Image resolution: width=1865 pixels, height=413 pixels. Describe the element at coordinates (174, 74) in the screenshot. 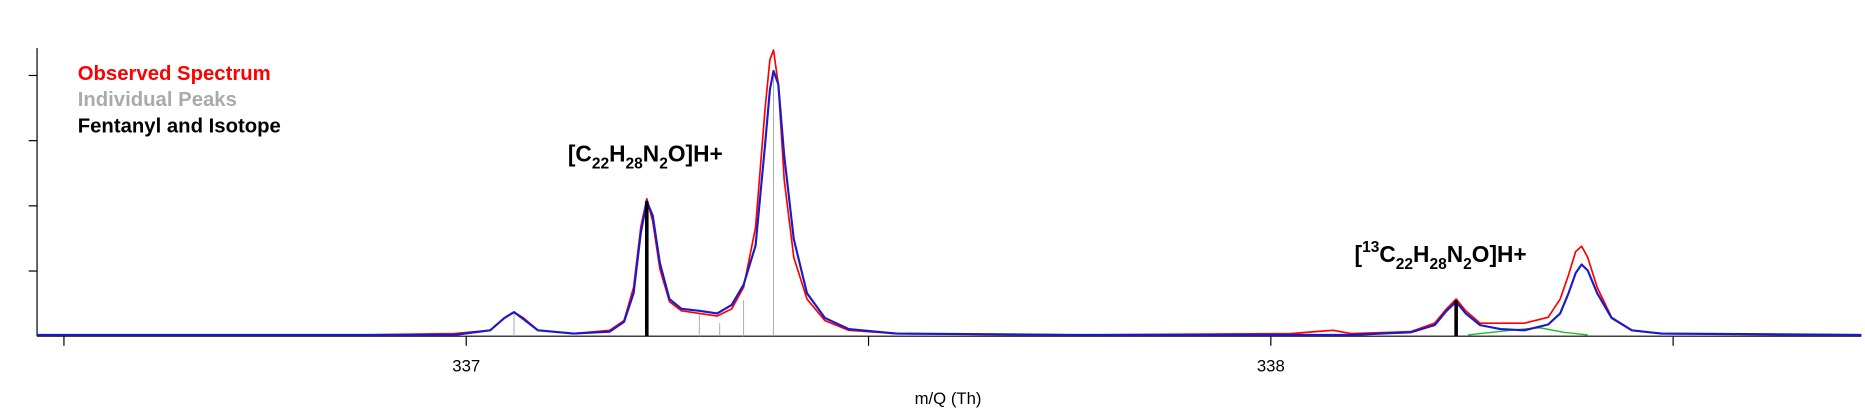

I see `legend-entry: Observed Spectrum` at that location.